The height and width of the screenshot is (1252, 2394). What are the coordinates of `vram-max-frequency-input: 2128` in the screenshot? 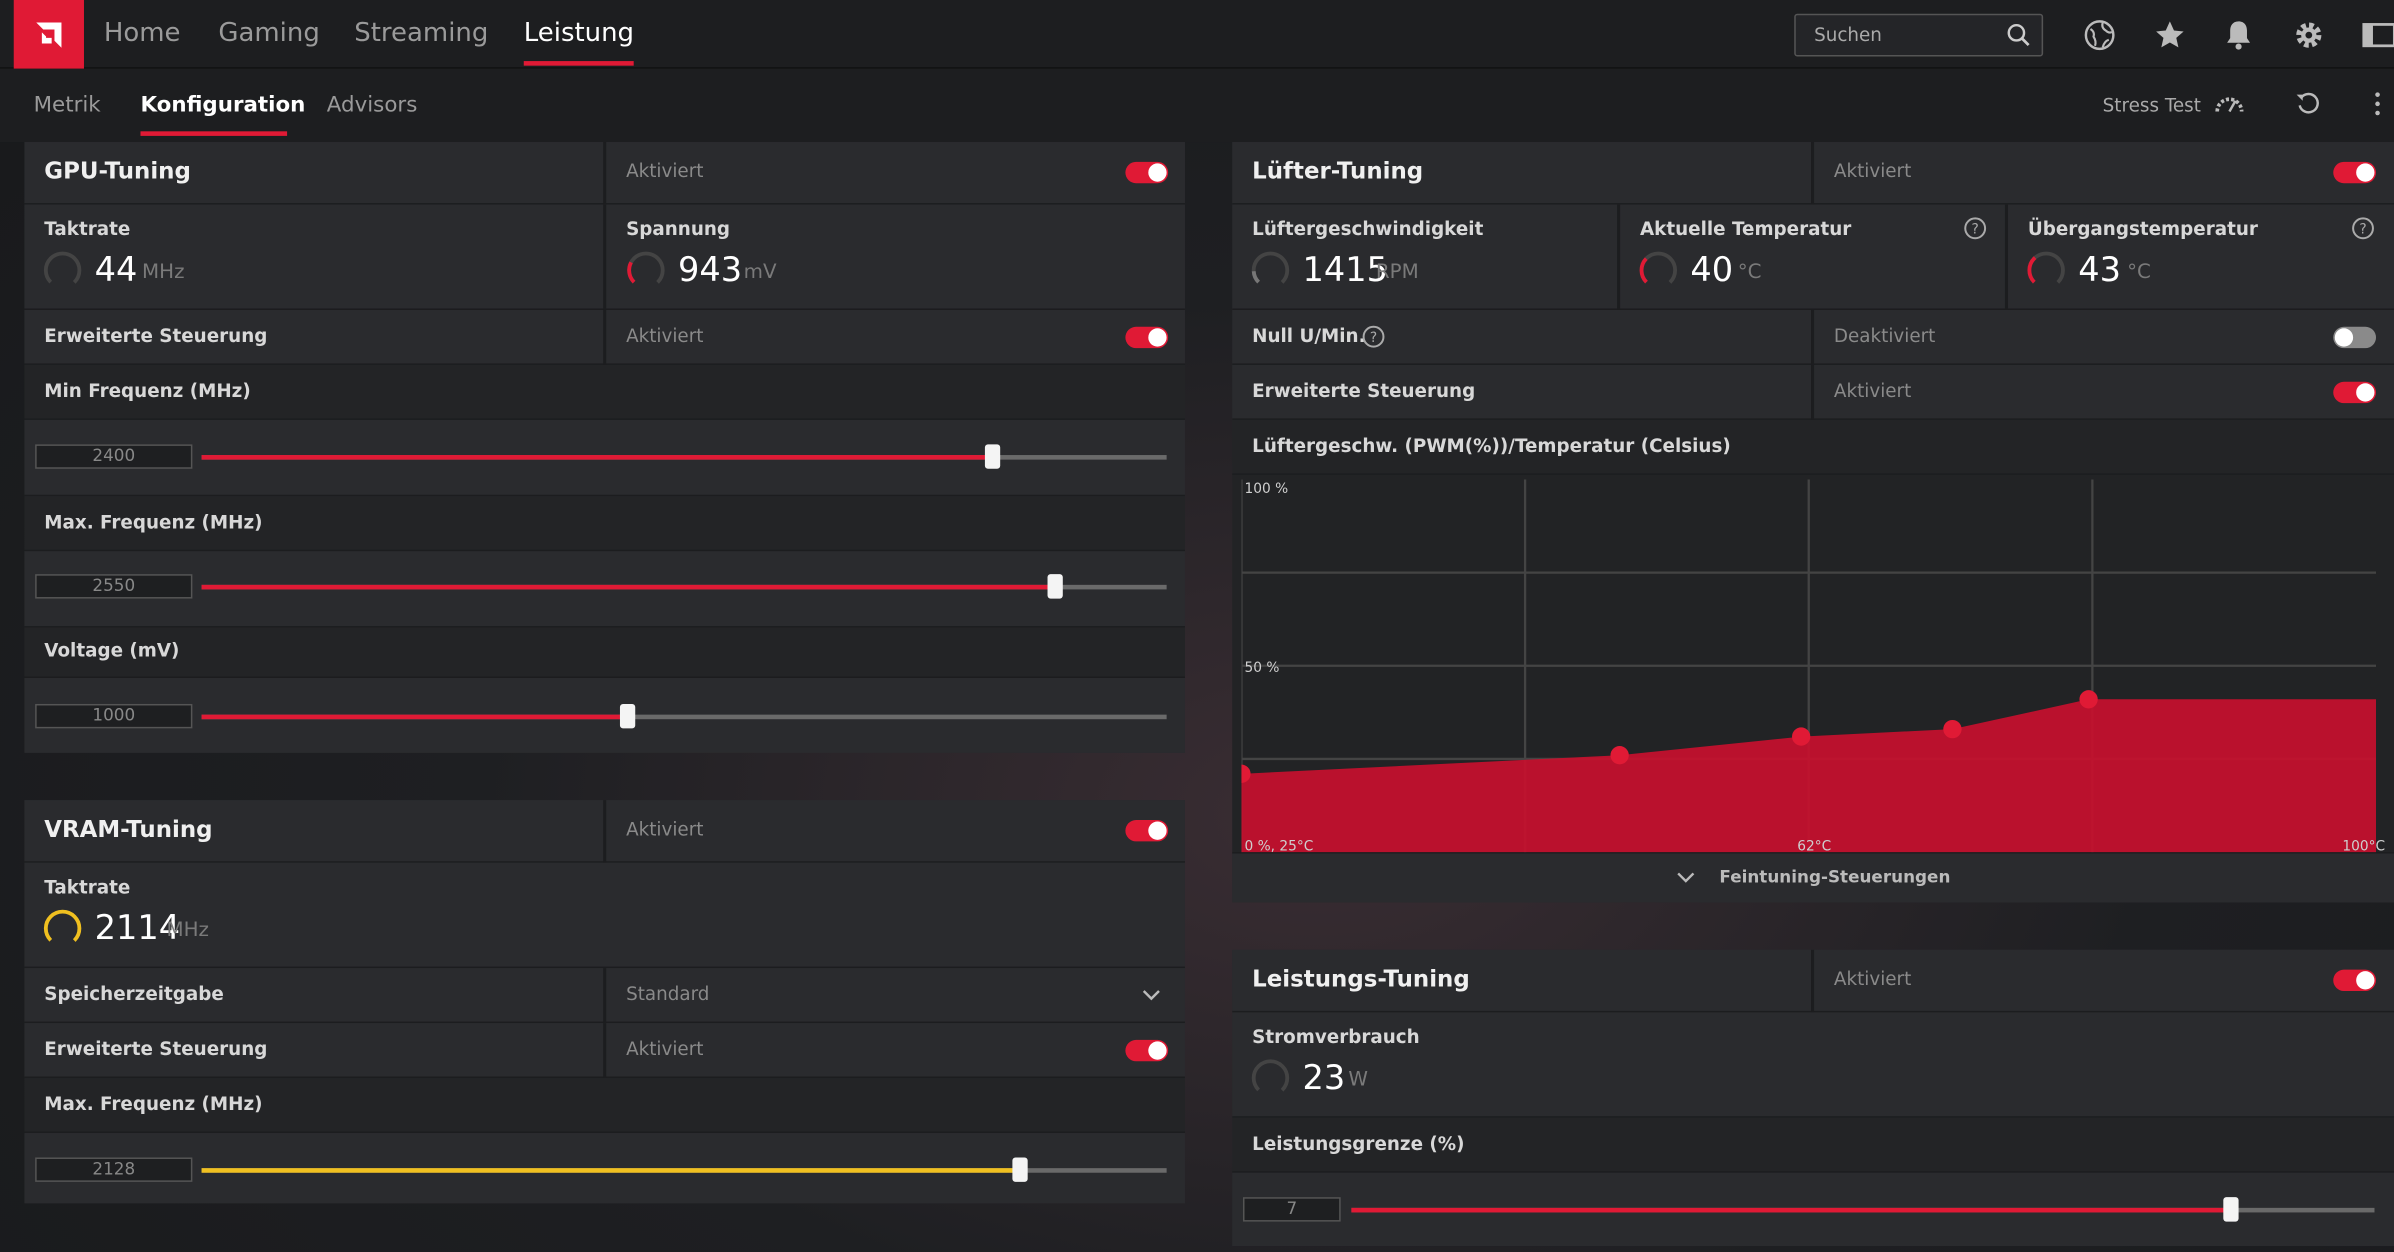 It's located at (114, 1169).